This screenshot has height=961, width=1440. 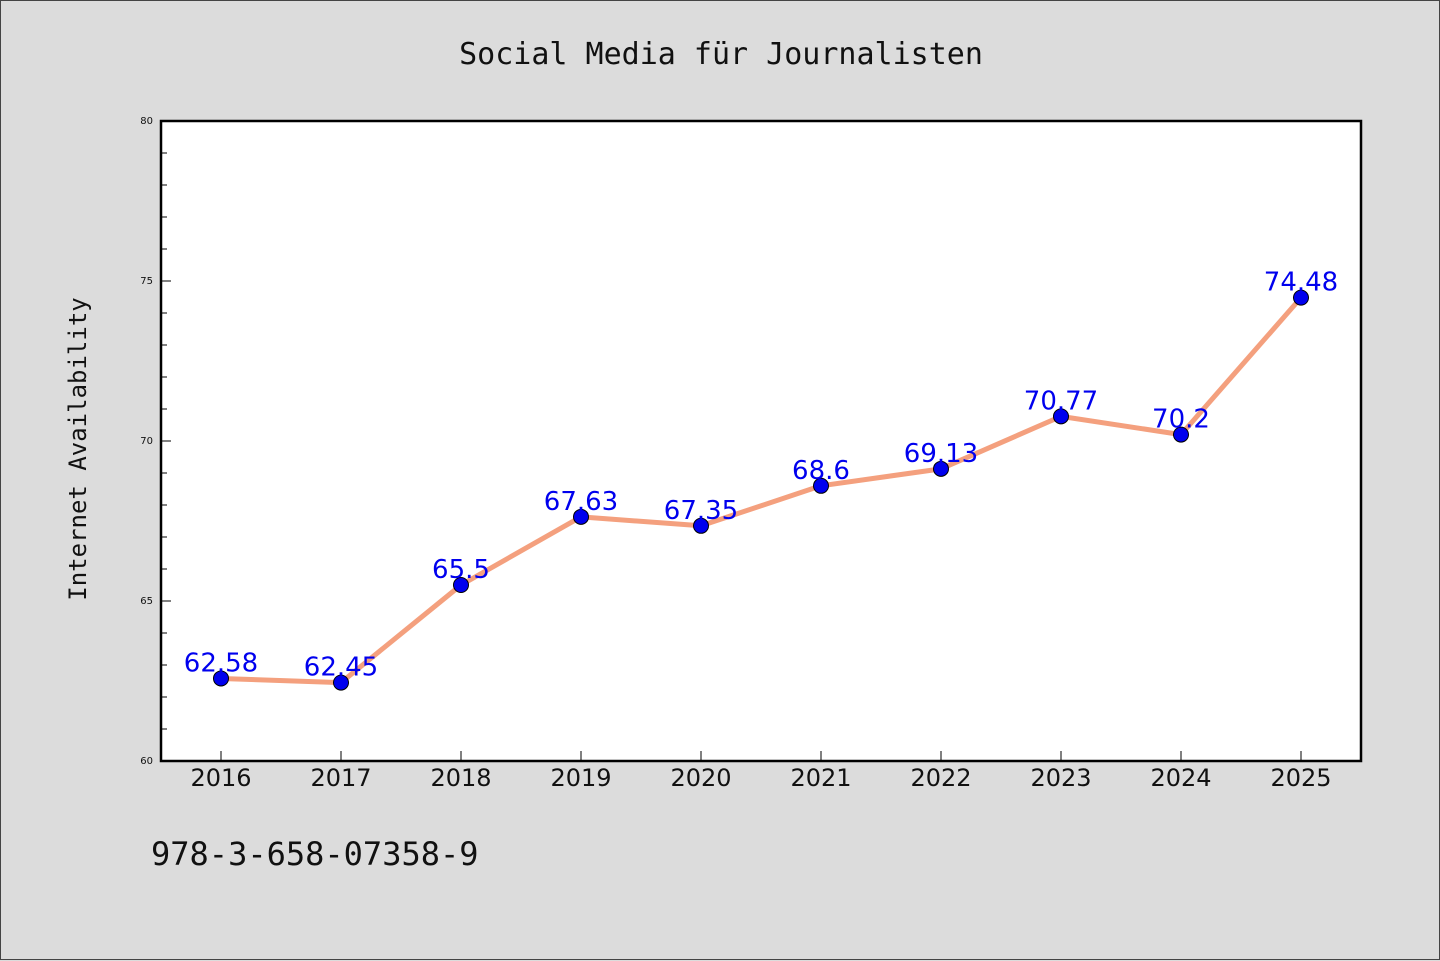 I want to click on y-tick-label: 75, so click(x=146, y=281).